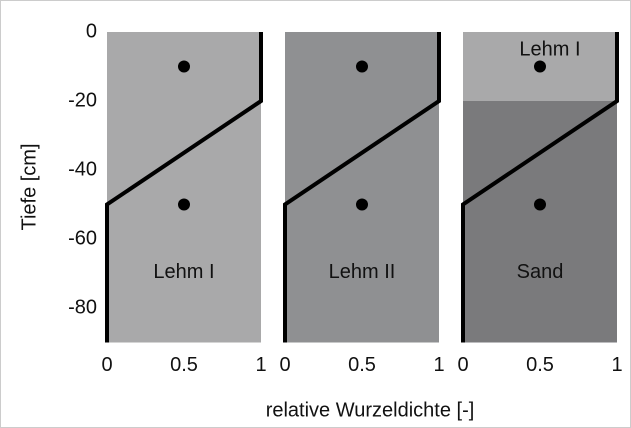 The image size is (631, 428). Describe the element at coordinates (91, 31) in the screenshot. I see `y-tick-label: 0` at that location.